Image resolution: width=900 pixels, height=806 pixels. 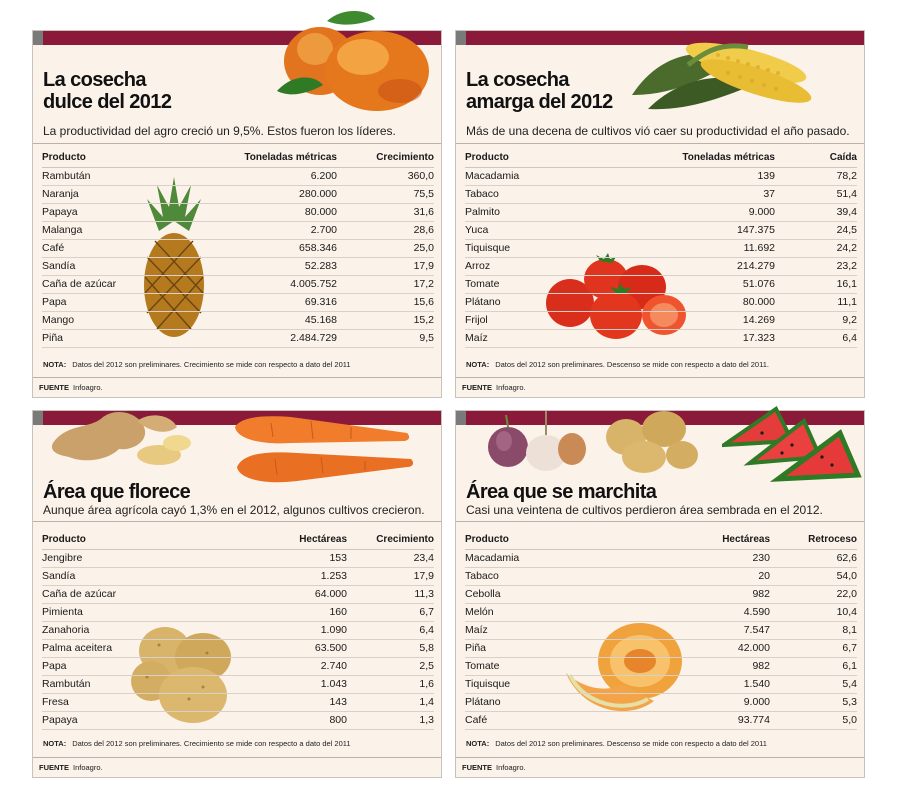 I want to click on table-row: Fresa 143 1,4, so click(x=238, y=702).